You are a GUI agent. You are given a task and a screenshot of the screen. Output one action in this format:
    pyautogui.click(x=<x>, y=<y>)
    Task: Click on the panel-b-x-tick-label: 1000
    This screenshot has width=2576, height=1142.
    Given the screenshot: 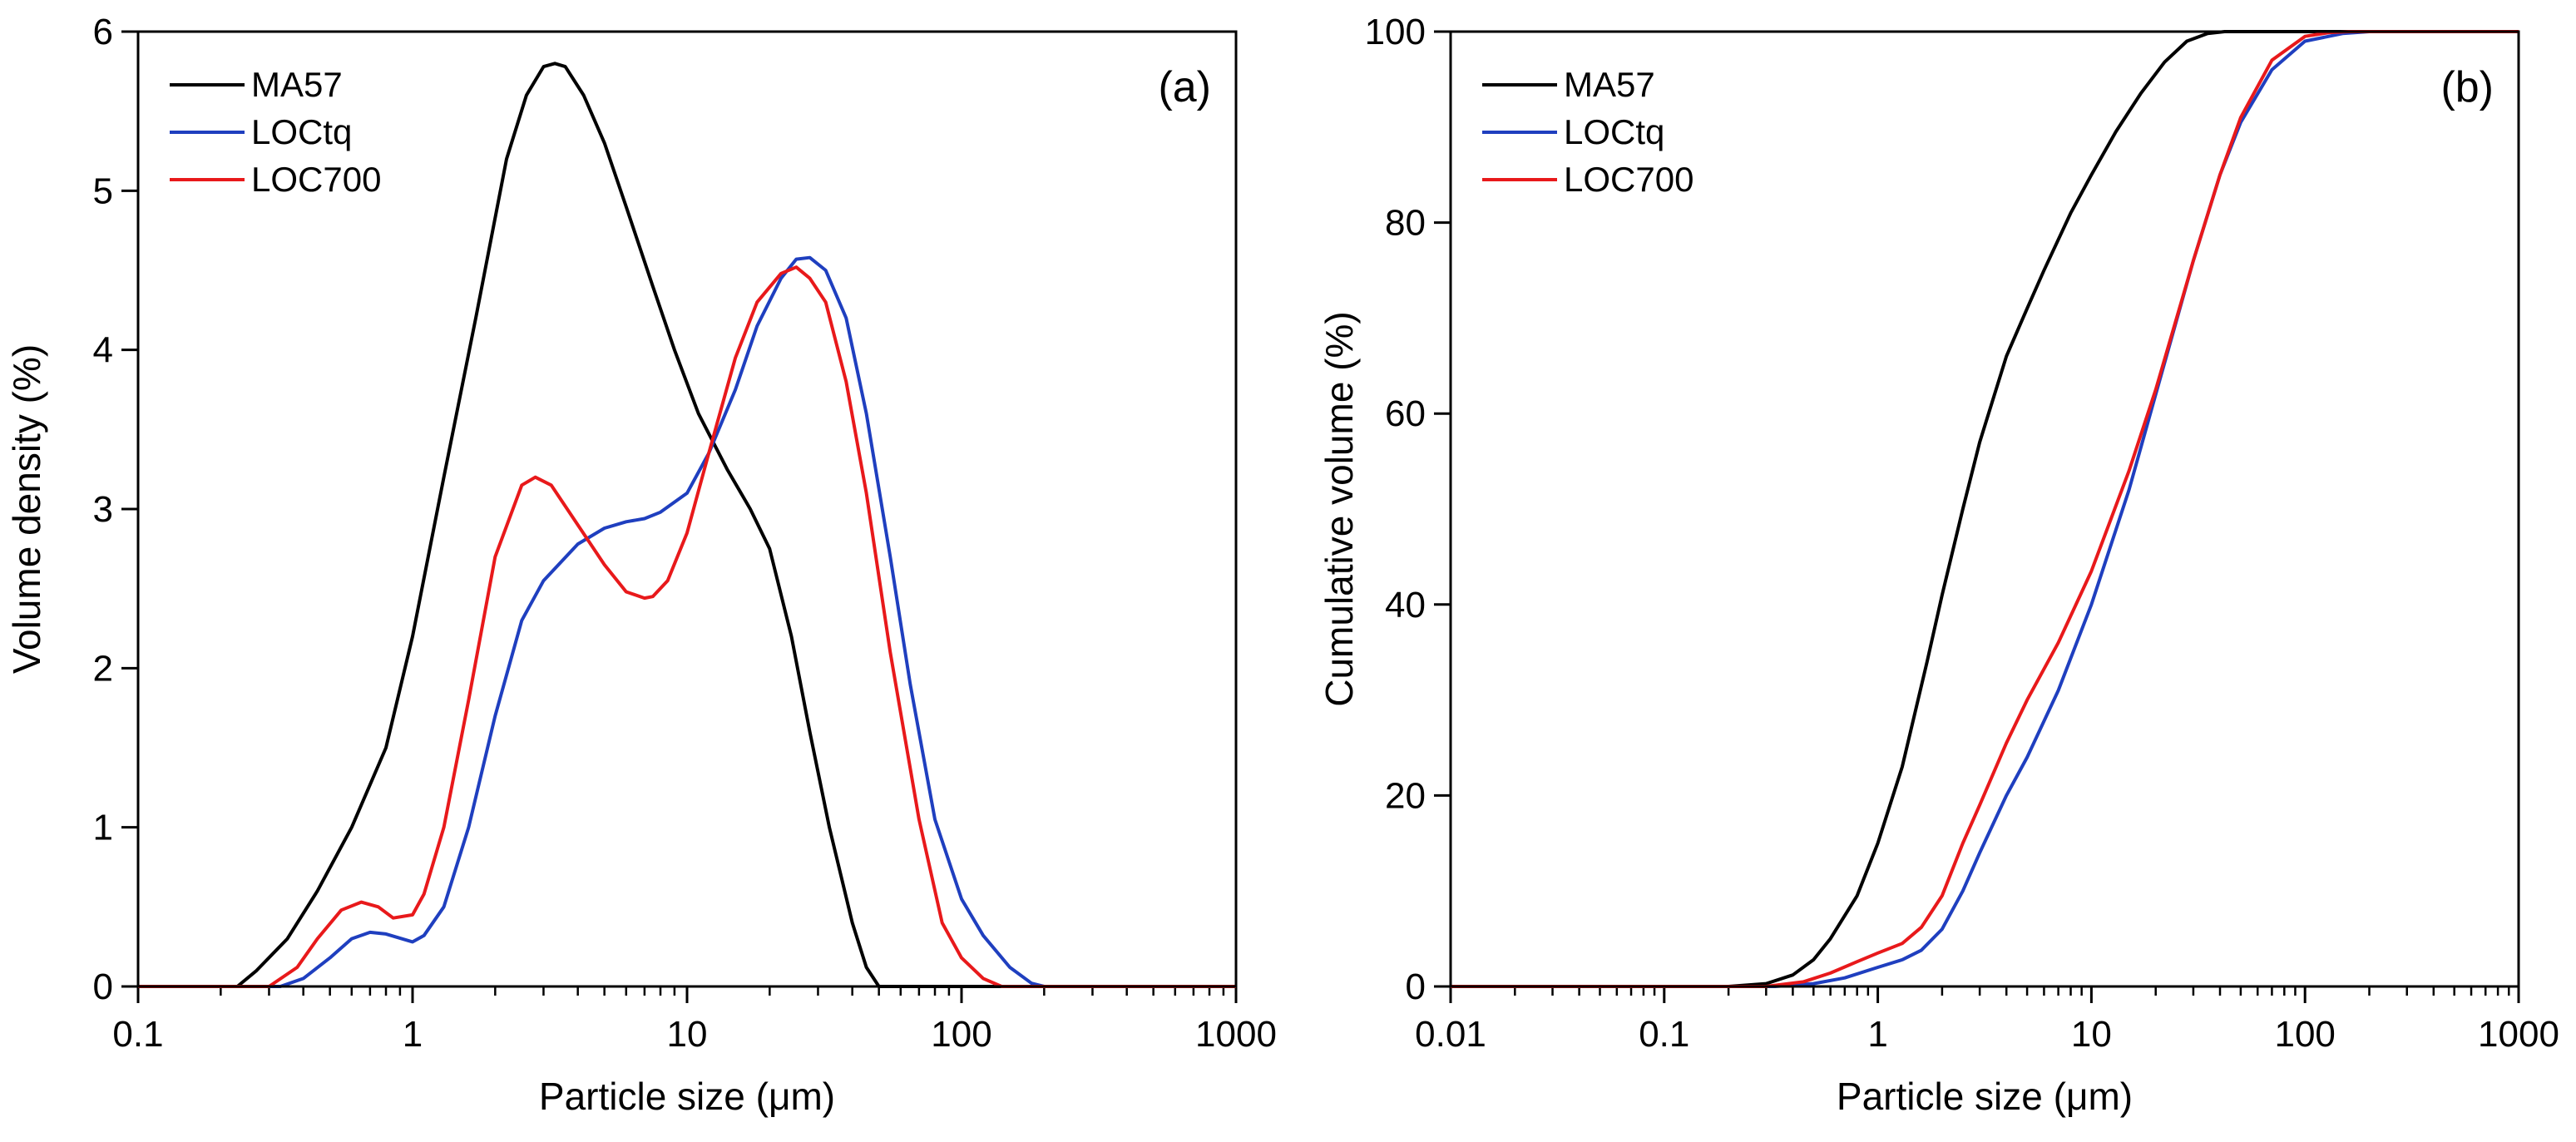 What is the action you would take?
    pyautogui.click(x=2518, y=1034)
    